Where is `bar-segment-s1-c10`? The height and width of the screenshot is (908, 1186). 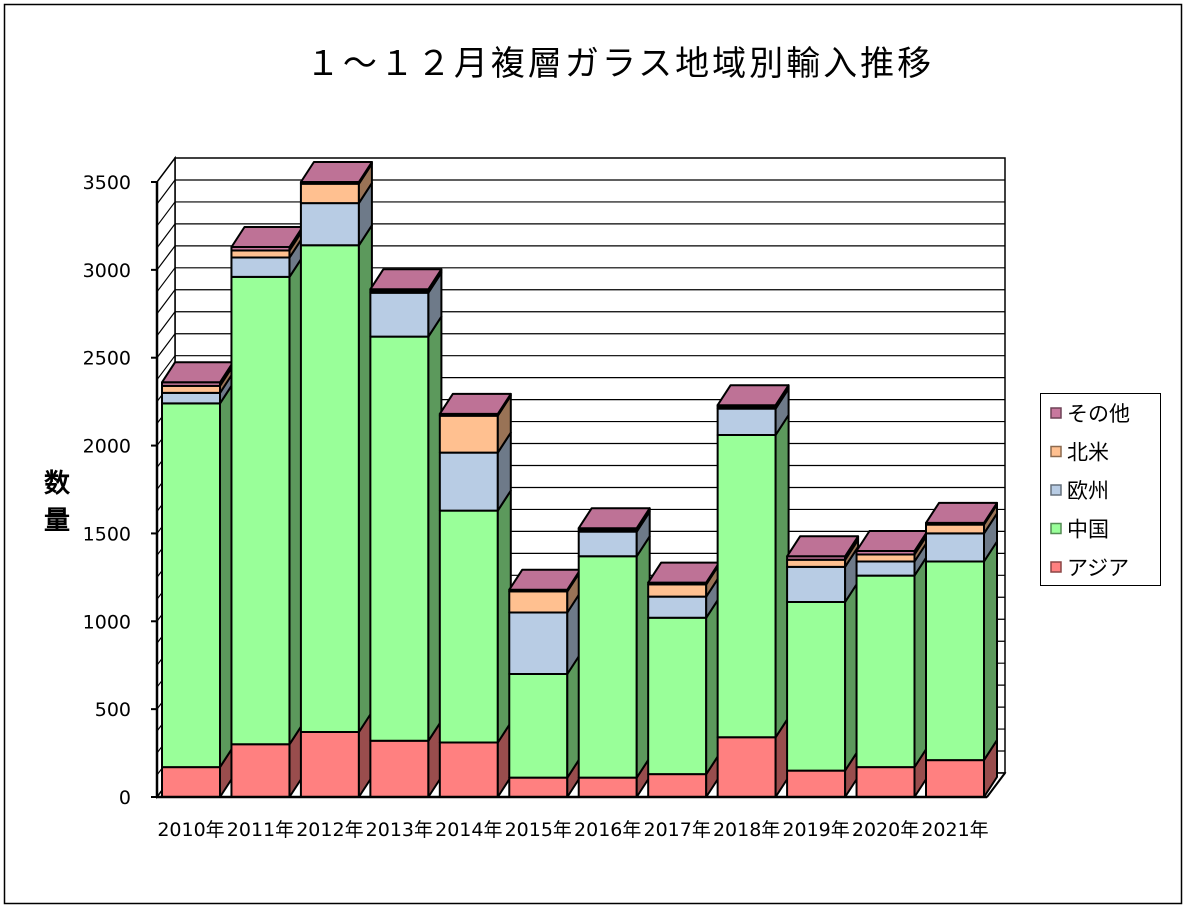
bar-segment-s1-c10 is located at coordinates (885, 671).